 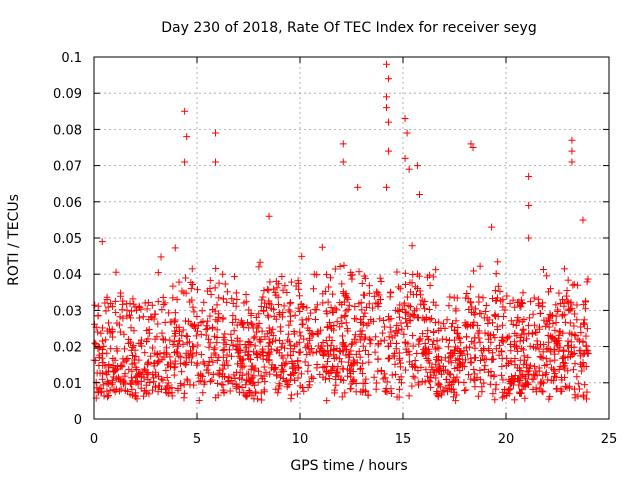 What do you see at coordinates (67, 275) in the screenshot?
I see `y-tick-label: 0.04` at bounding box center [67, 275].